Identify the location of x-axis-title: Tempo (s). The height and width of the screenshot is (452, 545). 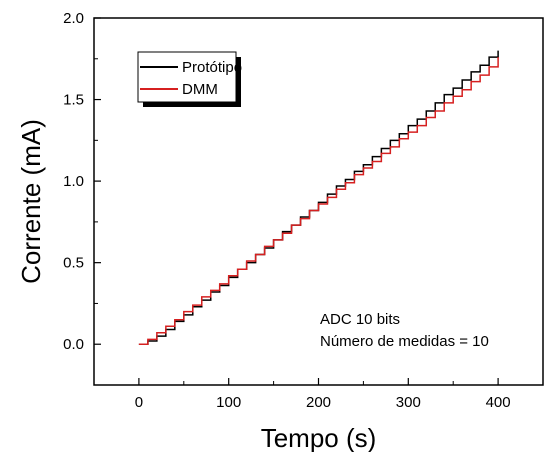
(319, 437).